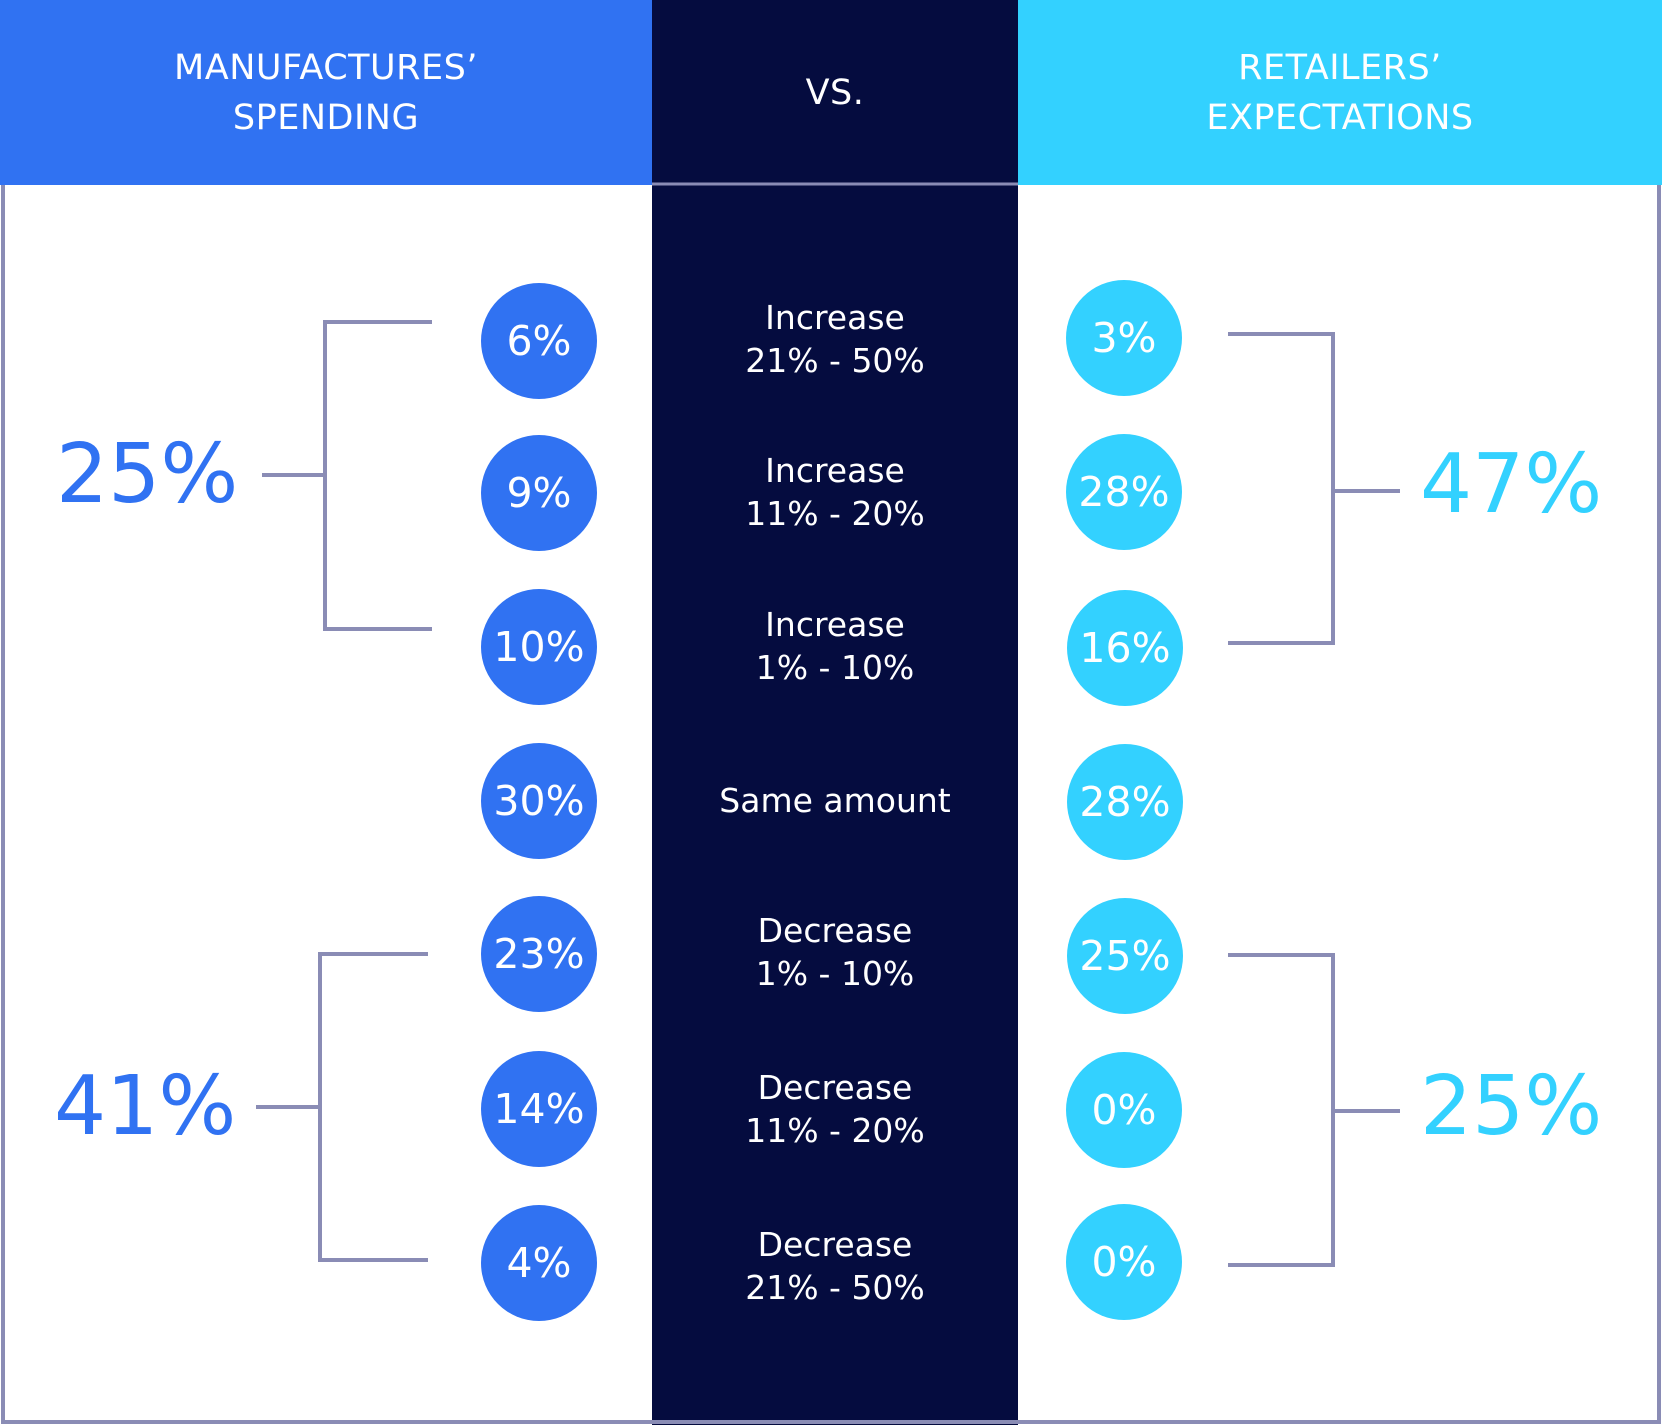 The image size is (1662, 1425). Describe the element at coordinates (1124, 338) in the screenshot. I see `retailers-value-bubble: 3%` at that location.